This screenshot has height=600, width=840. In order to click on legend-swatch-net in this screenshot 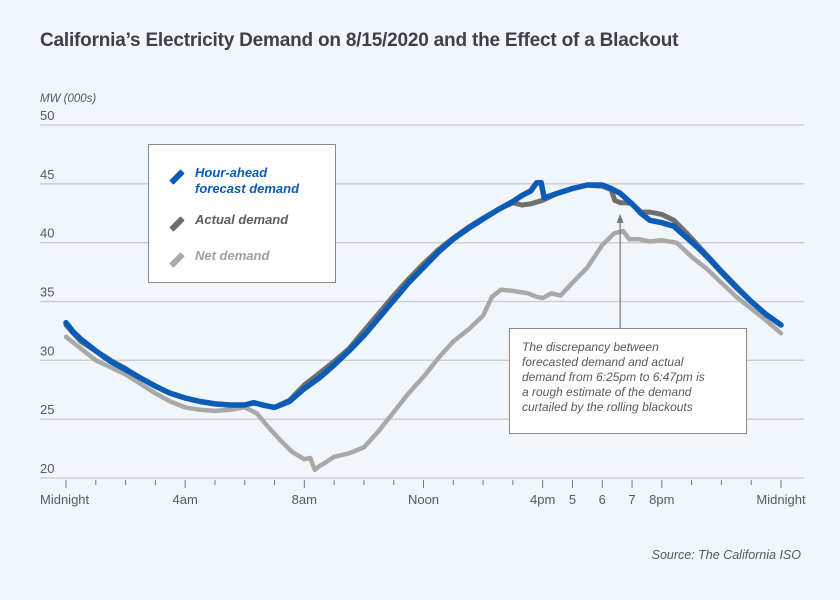, I will do `click(177, 260)`.